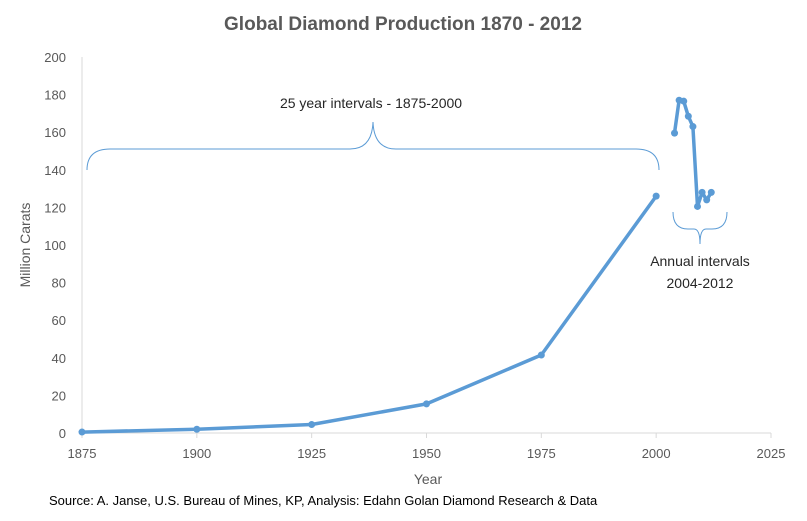  Describe the element at coordinates (196, 453) in the screenshot. I see `x-tick-label: 1900` at that location.